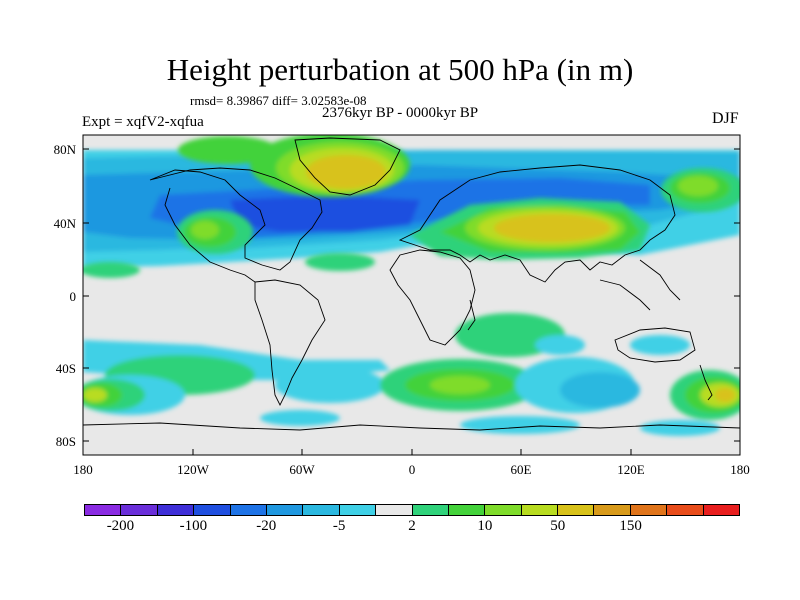 The width and height of the screenshot is (800, 600). Describe the element at coordinates (193, 526) in the screenshot. I see `colorbar-label: -100` at that location.